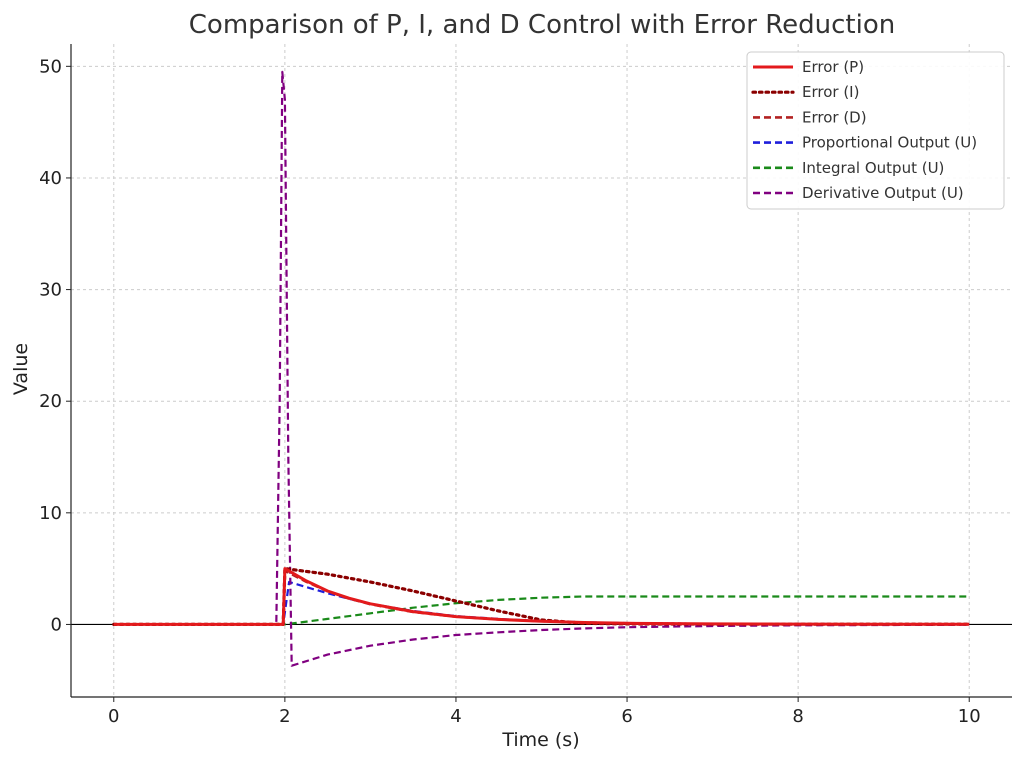  I want to click on x-tick-label: 4, so click(455, 716).